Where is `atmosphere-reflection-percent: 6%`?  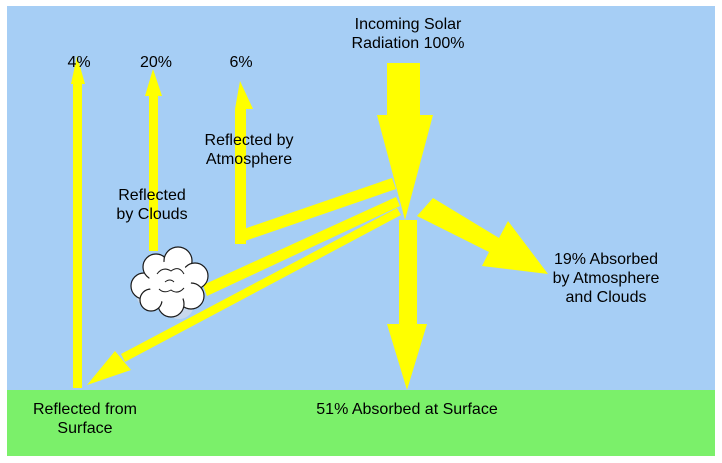 atmosphere-reflection-percent: 6% is located at coordinates (241, 62).